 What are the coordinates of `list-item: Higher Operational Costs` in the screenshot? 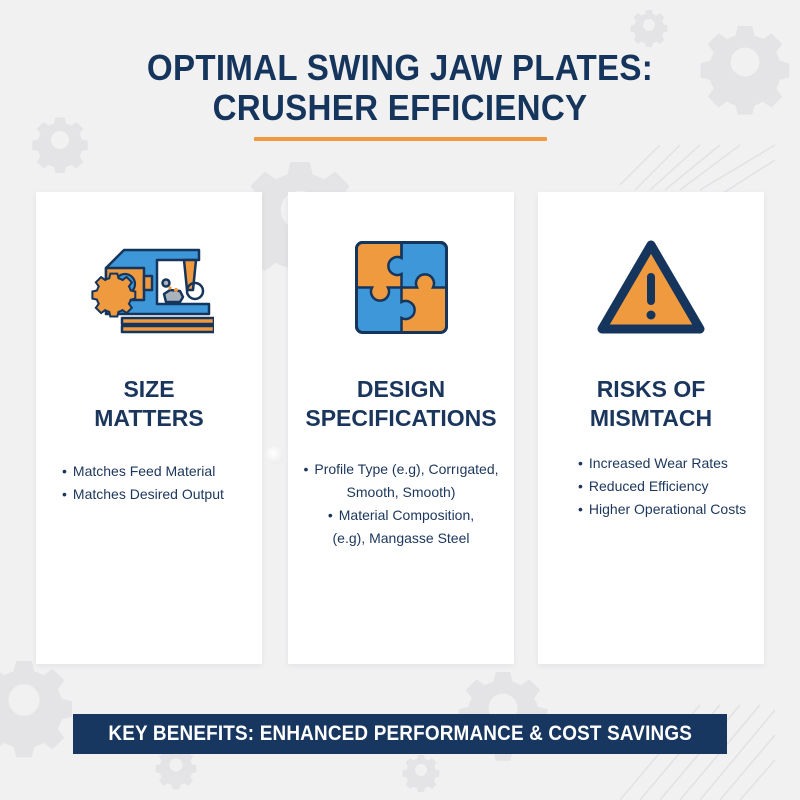 It's located at (651, 509).